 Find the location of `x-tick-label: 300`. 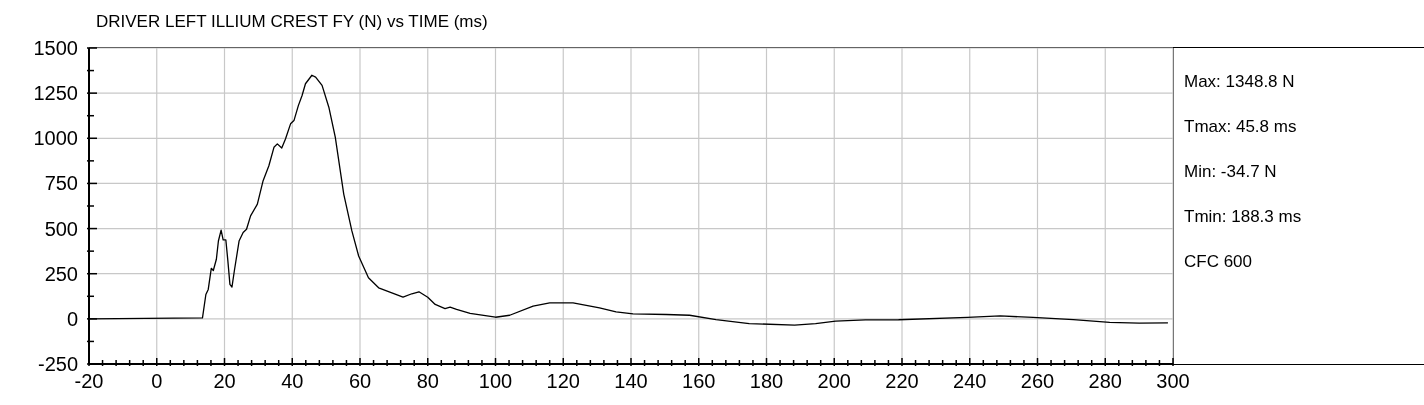

x-tick-label: 300 is located at coordinates (1173, 381).